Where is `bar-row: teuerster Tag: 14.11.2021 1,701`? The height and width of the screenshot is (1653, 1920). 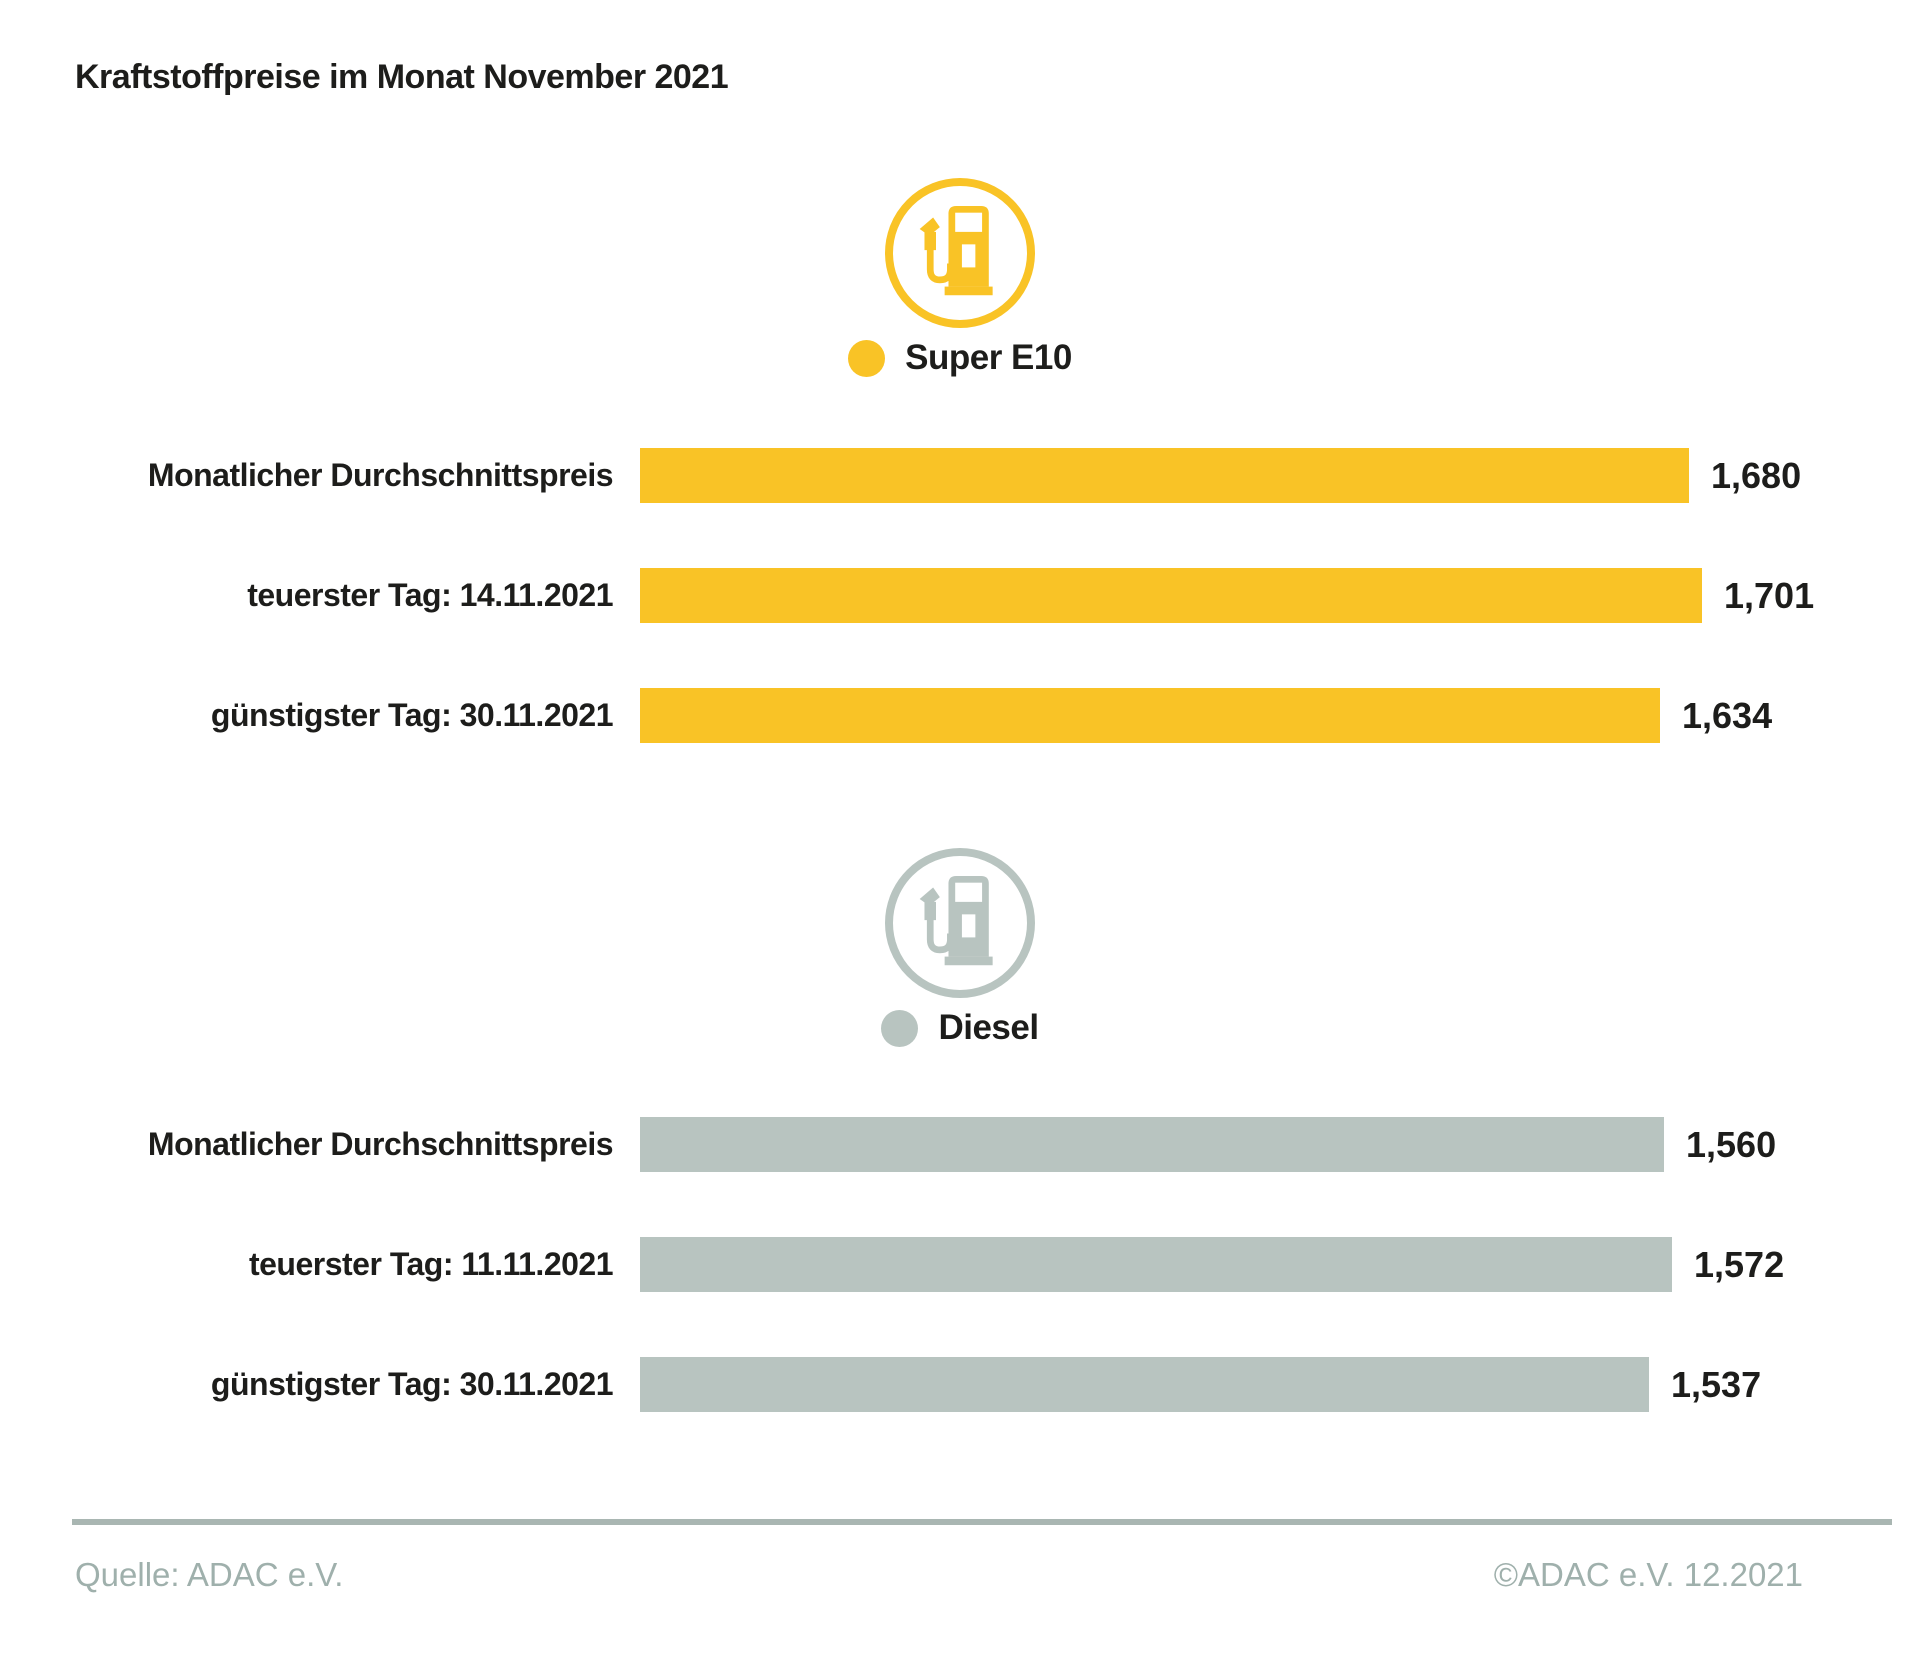
bar-row: teuerster Tag: 14.11.2021 1,701 is located at coordinates (997, 595).